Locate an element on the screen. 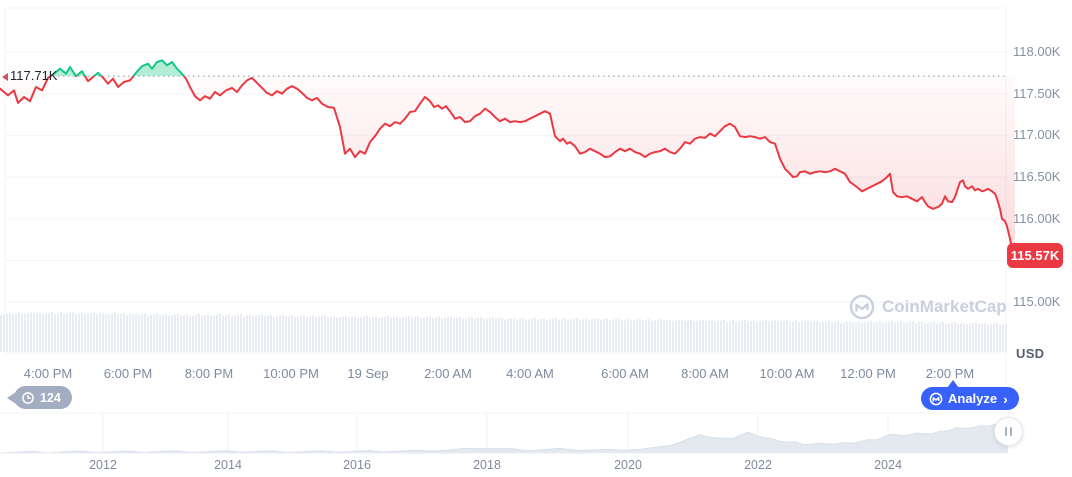 The width and height of the screenshot is (1072, 477). timeline-year-label: 2016 is located at coordinates (357, 465).